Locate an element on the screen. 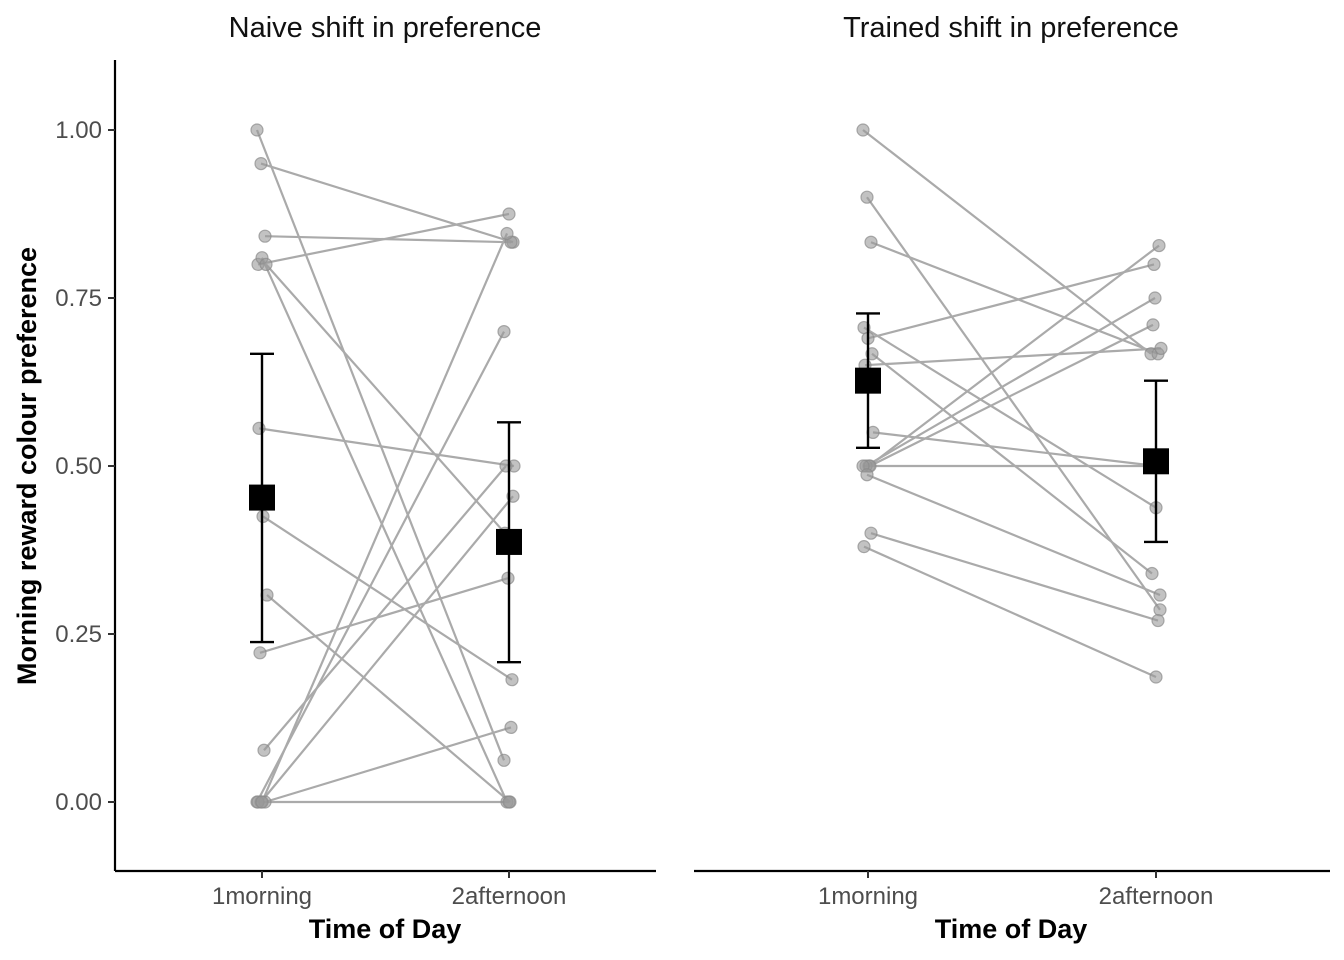  y-tick-label: 1.00 is located at coordinates (78, 130).